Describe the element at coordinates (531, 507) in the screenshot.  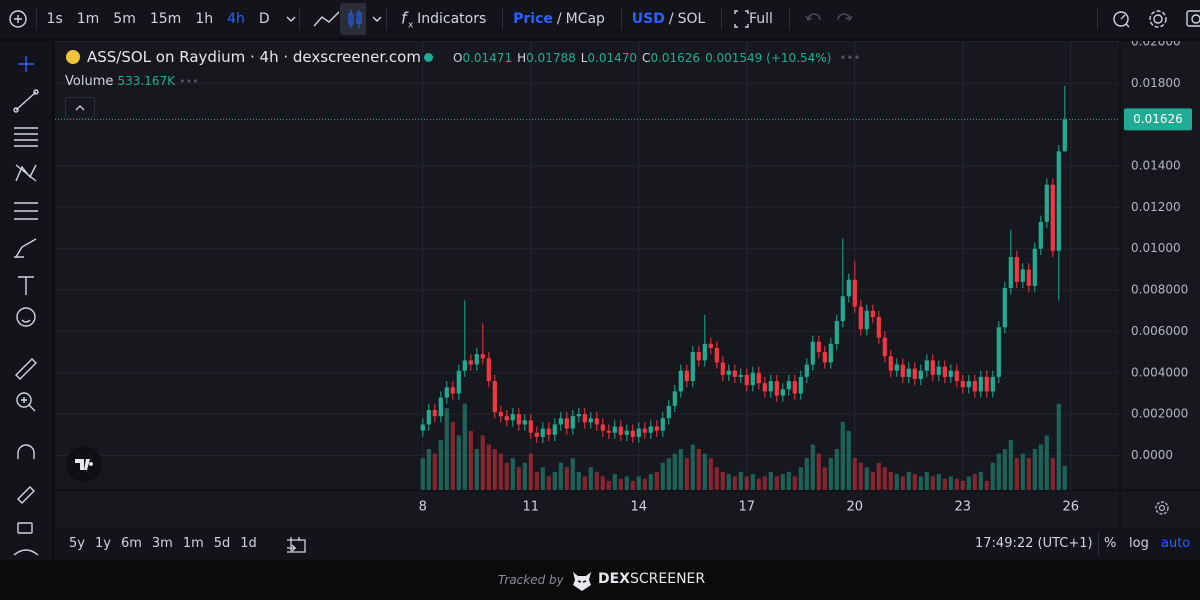
I see `x-tick-label: 11` at that location.